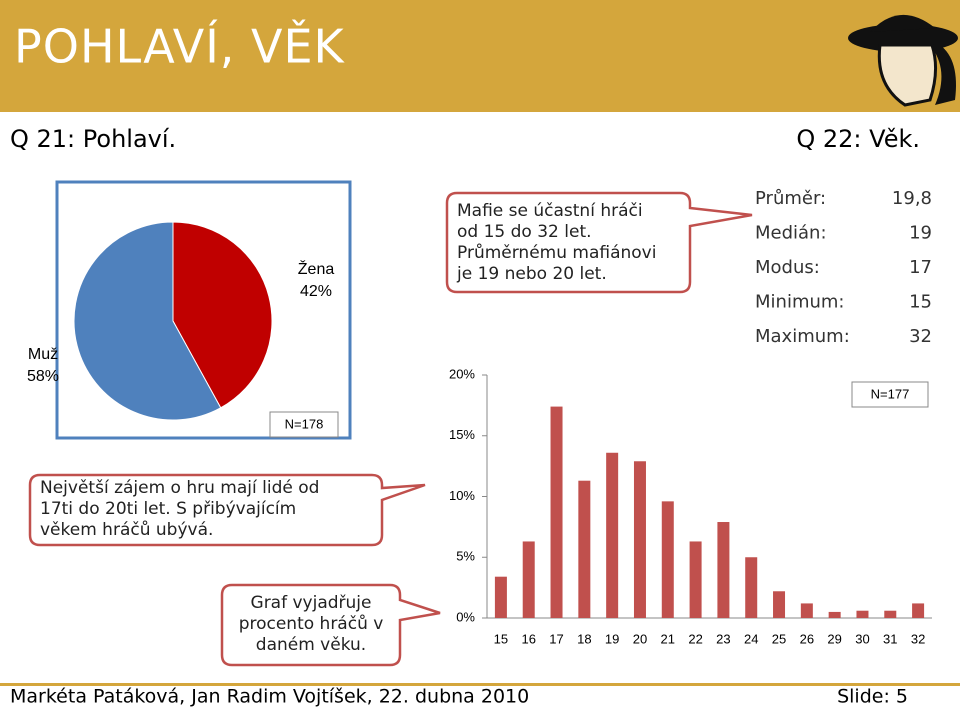  Describe the element at coordinates (462, 434) in the screenshot. I see `y-tick-label: 15%` at that location.